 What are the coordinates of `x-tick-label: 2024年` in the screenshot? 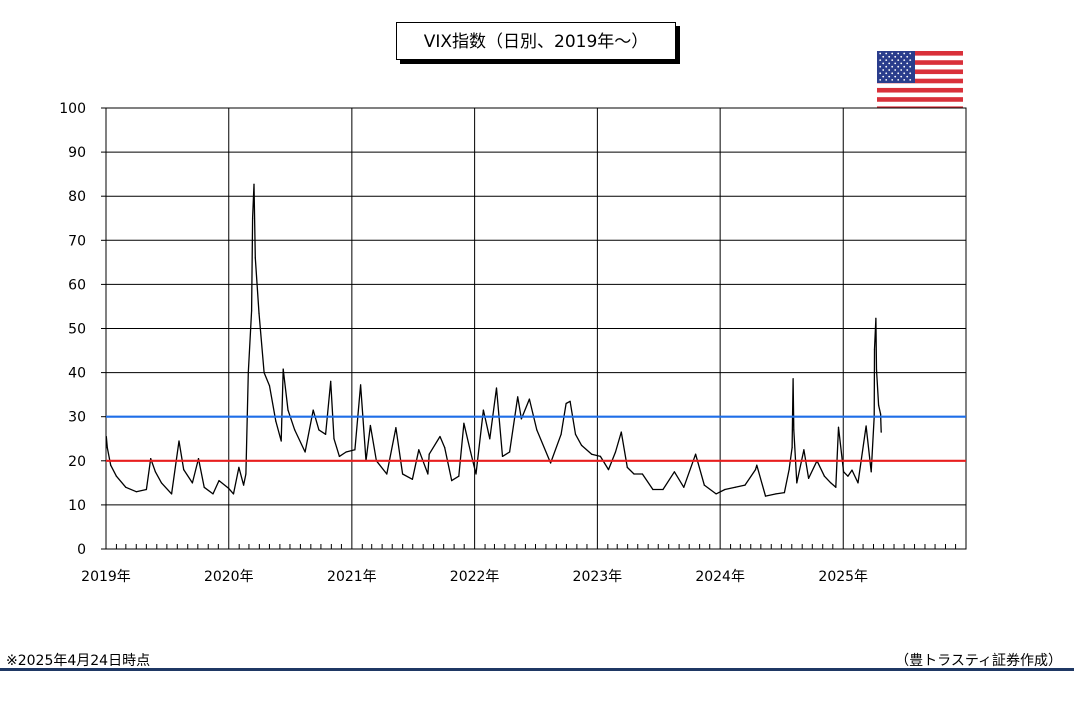 It's located at (720, 577).